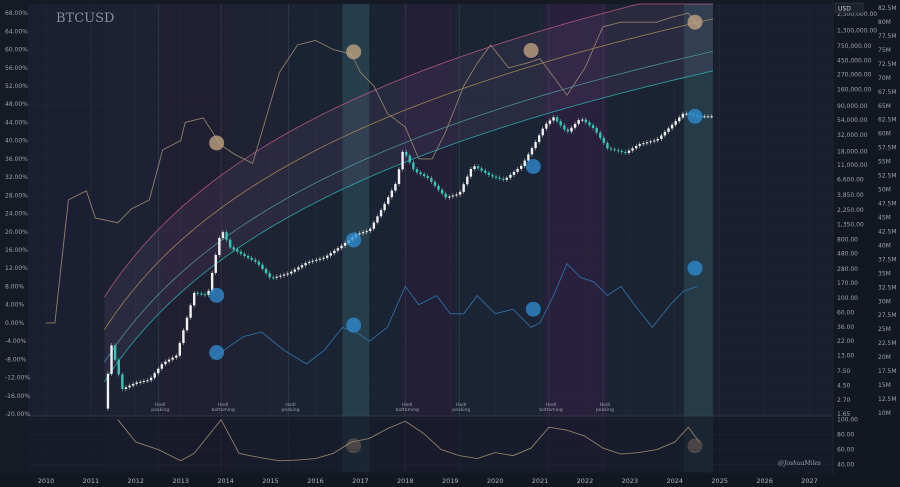 This screenshot has width=900, height=487. What do you see at coordinates (16, 177) in the screenshot?
I see `pct-tick-label: 32.00%` at bounding box center [16, 177].